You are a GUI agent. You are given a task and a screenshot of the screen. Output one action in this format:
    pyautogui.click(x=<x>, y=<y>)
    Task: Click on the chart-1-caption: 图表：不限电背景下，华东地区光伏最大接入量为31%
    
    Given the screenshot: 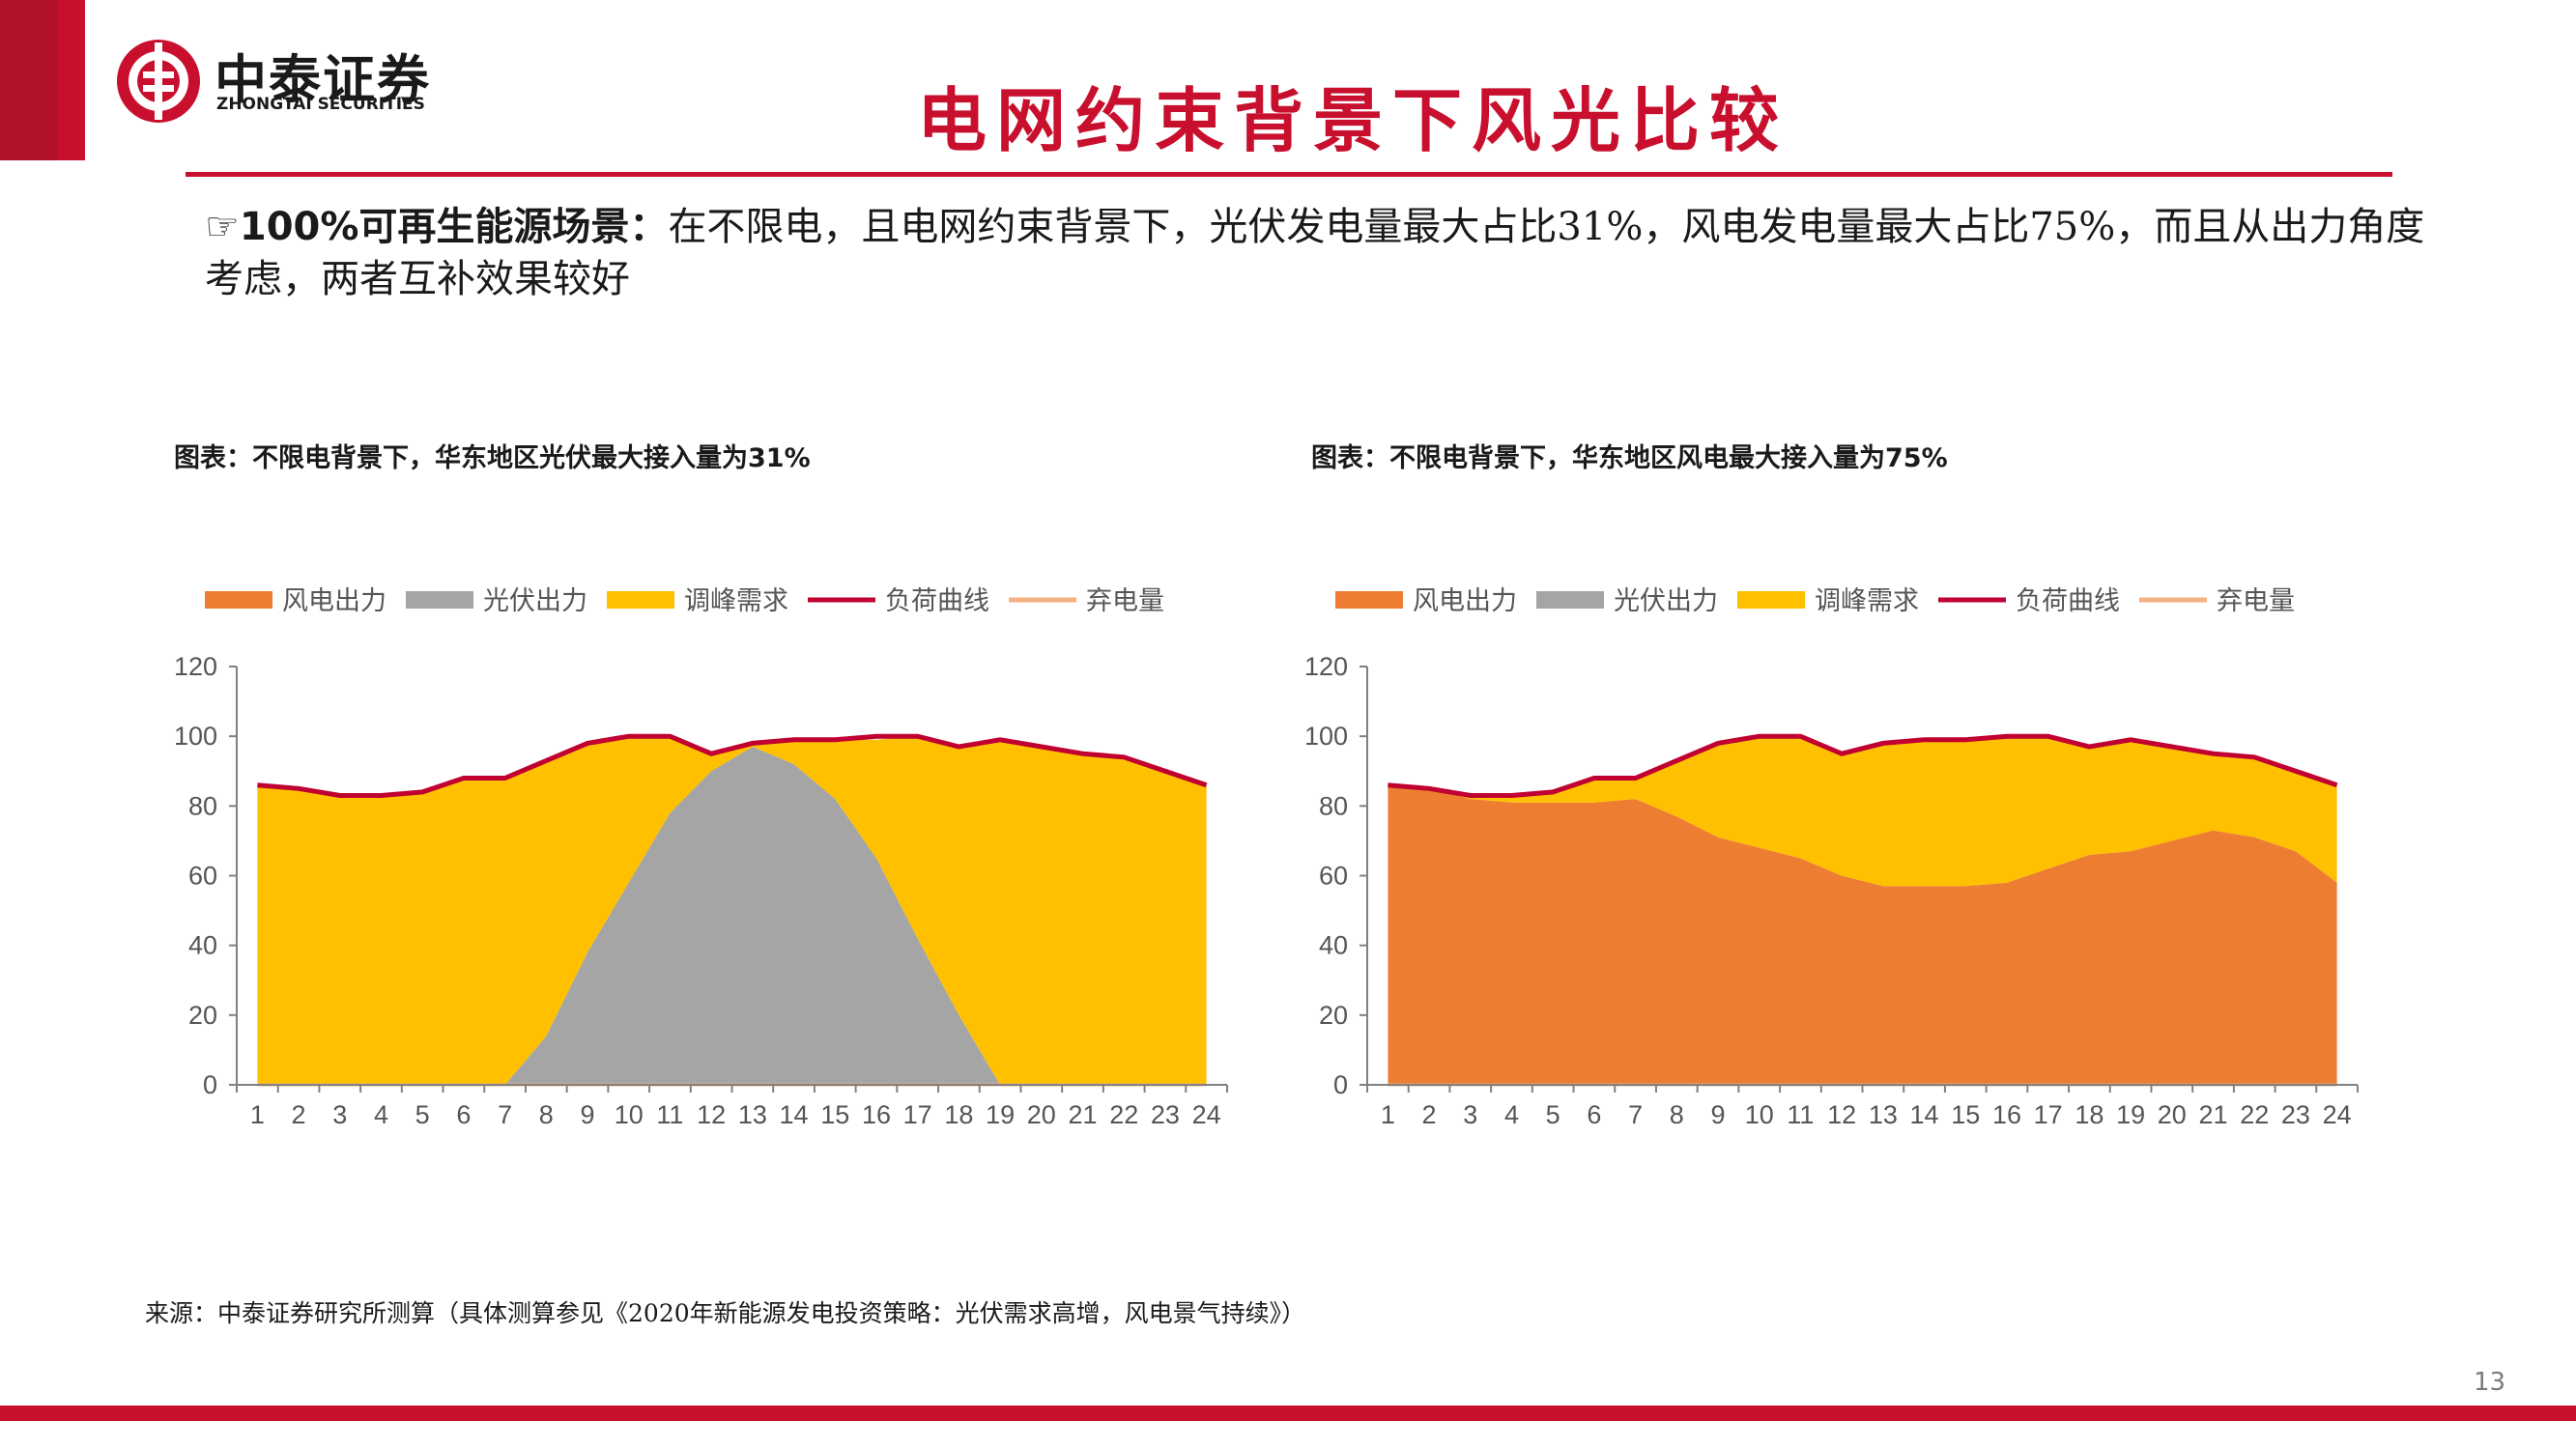 What is the action you would take?
    pyautogui.click(x=493, y=458)
    